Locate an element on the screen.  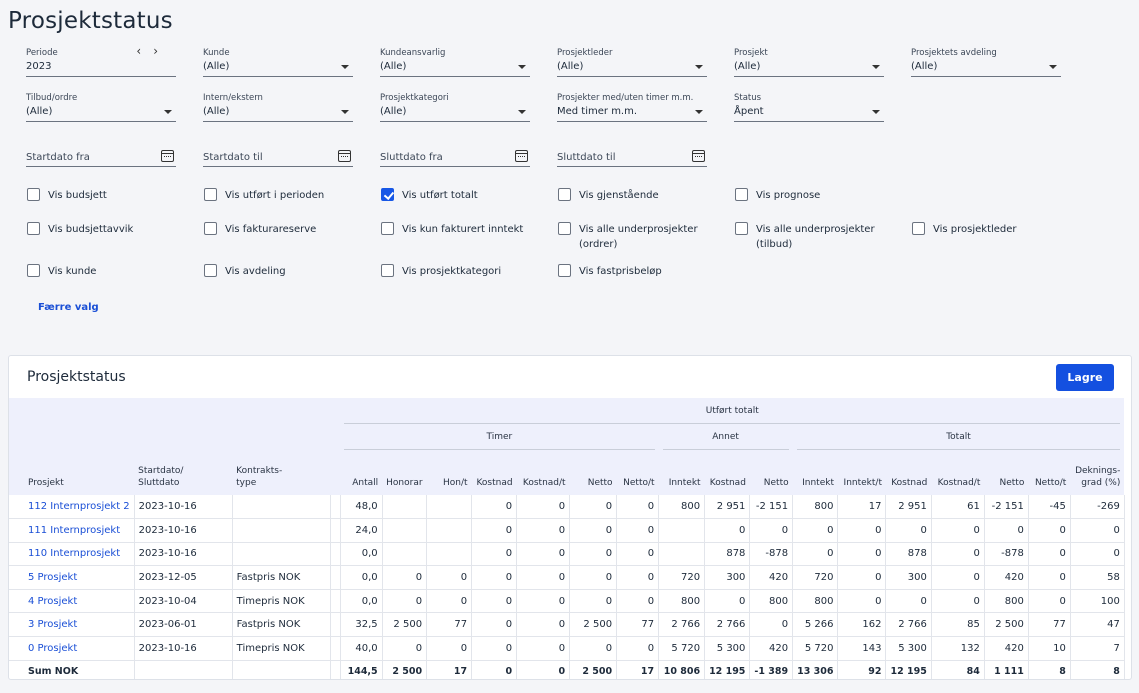
column-header: Kontrakts- type is located at coordinates (281, 472).